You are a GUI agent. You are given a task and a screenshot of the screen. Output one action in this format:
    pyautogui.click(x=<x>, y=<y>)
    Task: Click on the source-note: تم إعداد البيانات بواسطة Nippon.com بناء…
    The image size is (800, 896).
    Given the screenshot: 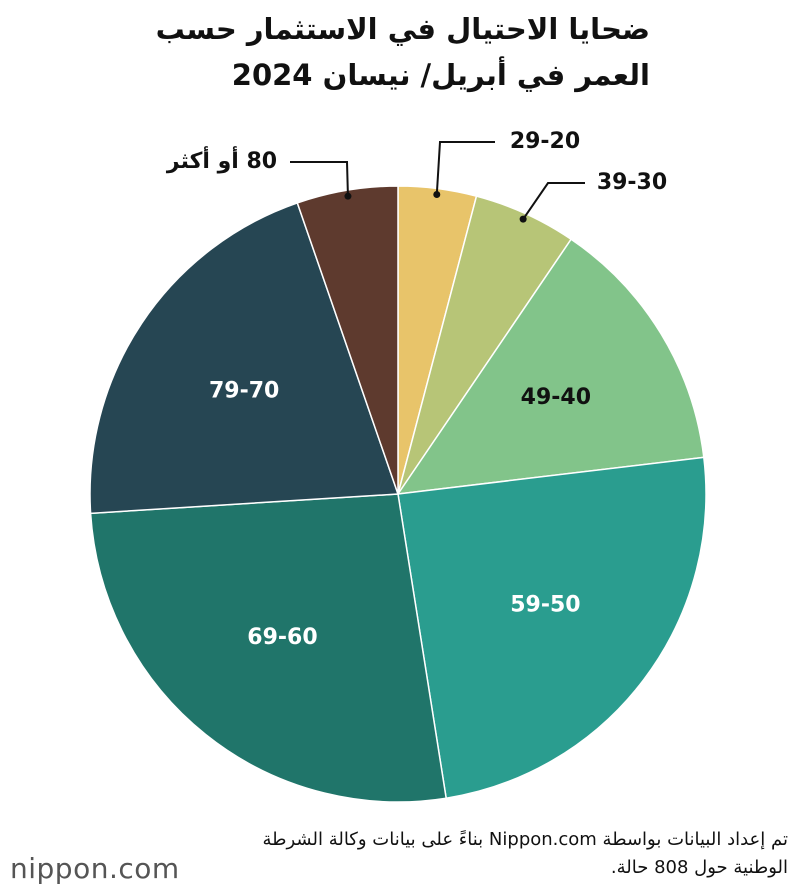 What is the action you would take?
    pyautogui.click(x=525, y=853)
    